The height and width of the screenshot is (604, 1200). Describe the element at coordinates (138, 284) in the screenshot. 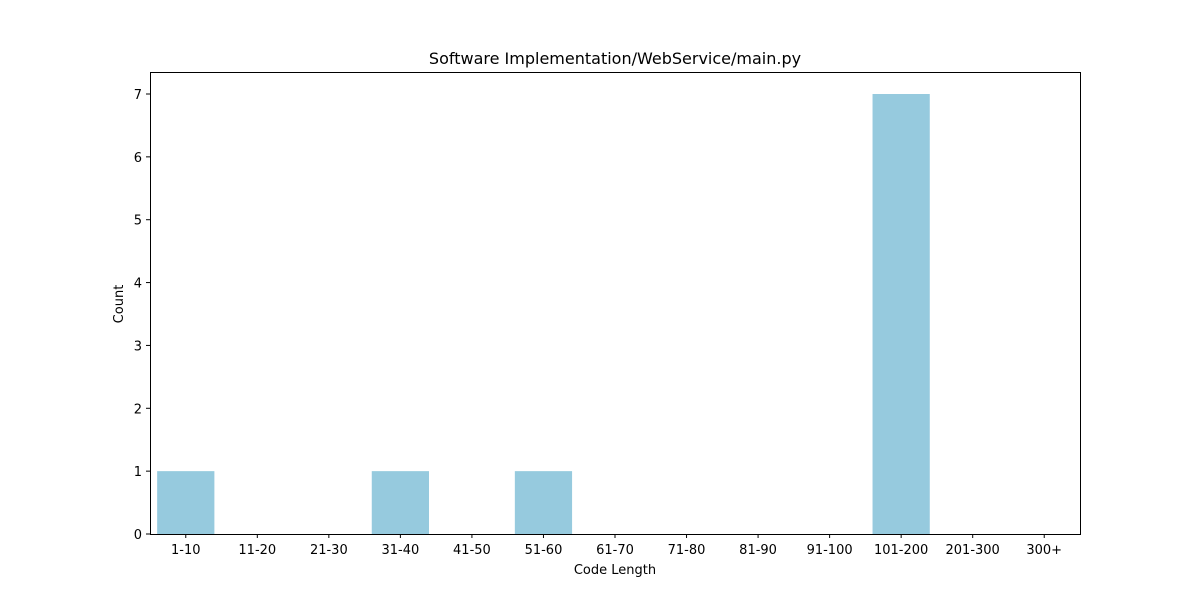

I see `y-tick-label: 4` at that location.